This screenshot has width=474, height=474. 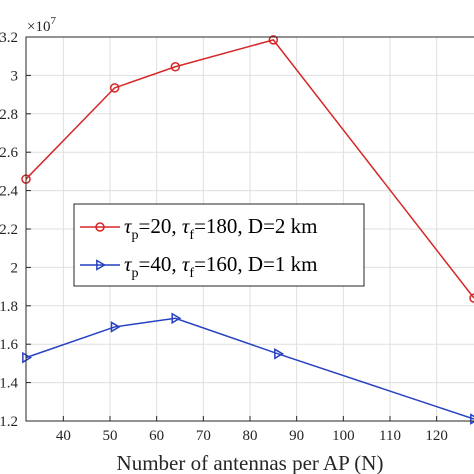 What do you see at coordinates (110, 436) in the screenshot?
I see `x-tick-label: 50` at bounding box center [110, 436].